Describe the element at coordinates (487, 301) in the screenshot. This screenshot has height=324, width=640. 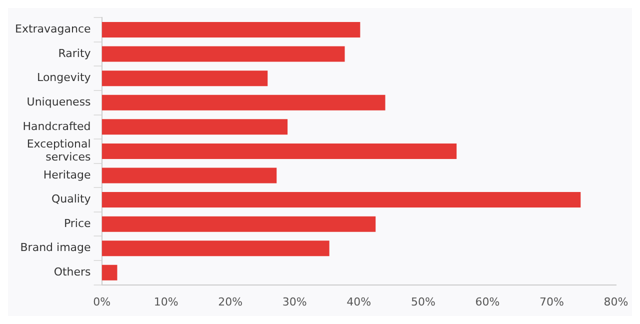
I see `x-tick-label: 60%` at that location.